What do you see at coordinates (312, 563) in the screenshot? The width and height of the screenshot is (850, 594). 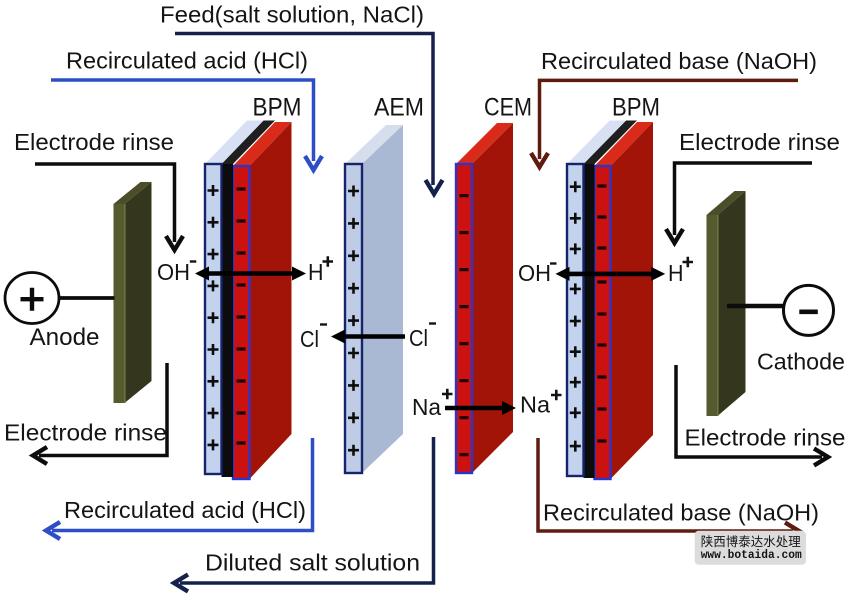 I see `svg-text: Diluted salt solution` at bounding box center [312, 563].